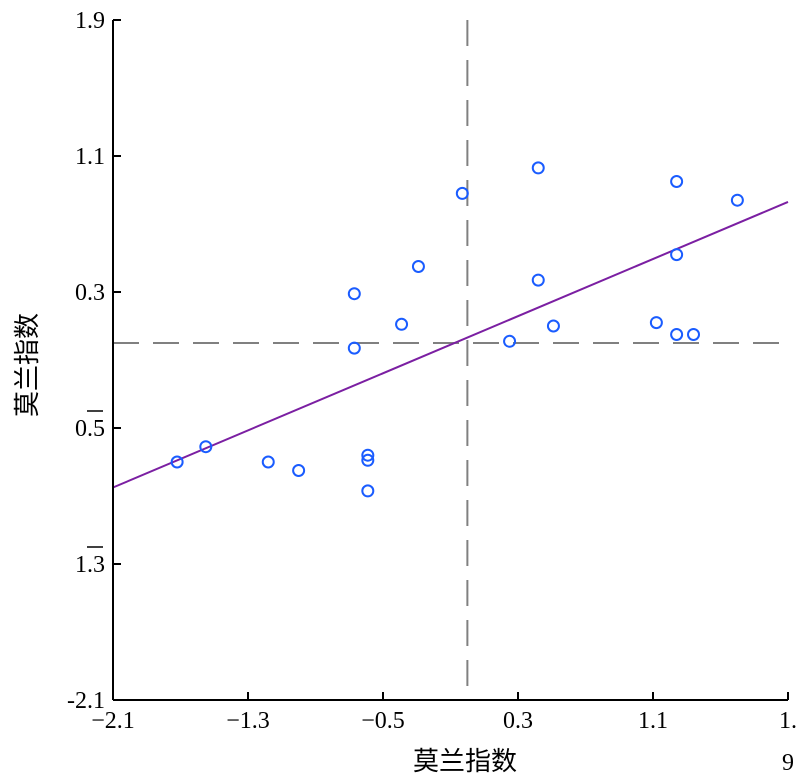 The width and height of the screenshot is (800, 781). Describe the element at coordinates (90, 429) in the screenshot. I see `y-tick-label: 0.5` at that location.